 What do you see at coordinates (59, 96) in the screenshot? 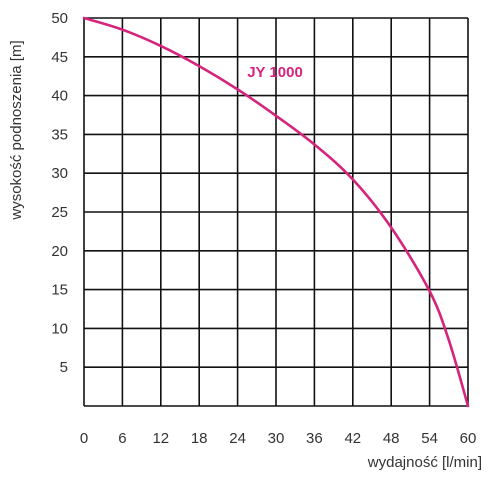
I see `y-tick-label: 40` at bounding box center [59, 96].